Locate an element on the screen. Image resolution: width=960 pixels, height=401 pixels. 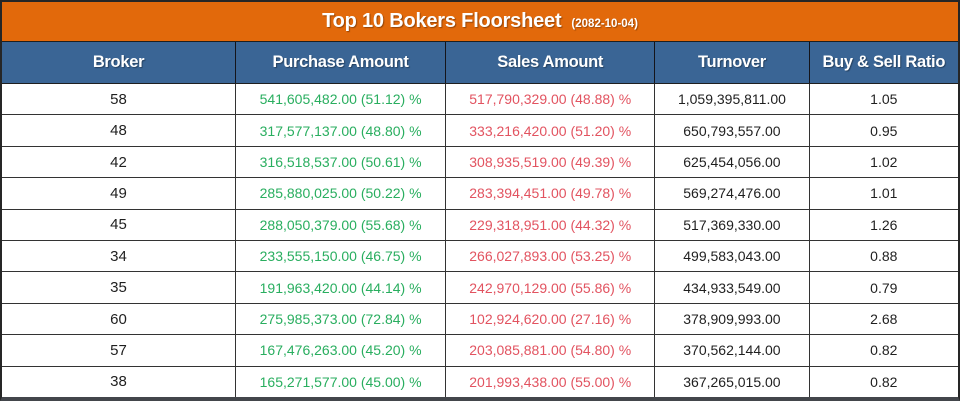
sales-amount-cell: 517,790,329.00 (48.88) % is located at coordinates (551, 99).